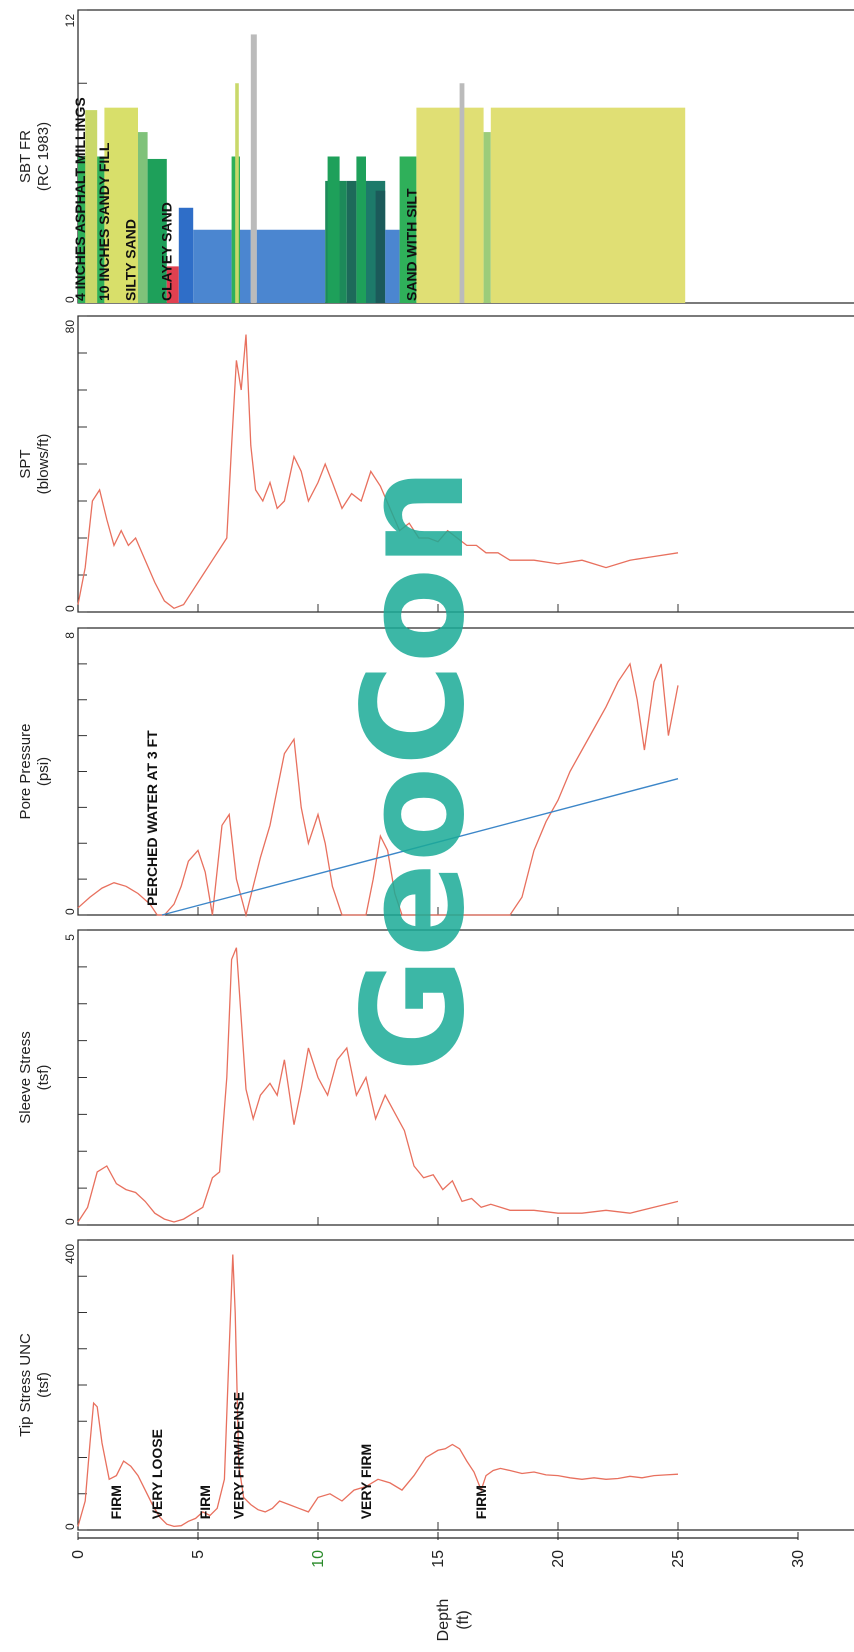 This screenshot has width=854, height=1652. Describe the element at coordinates (70, 937) in the screenshot. I see `sleeve-tick-label-max: 5` at that location.